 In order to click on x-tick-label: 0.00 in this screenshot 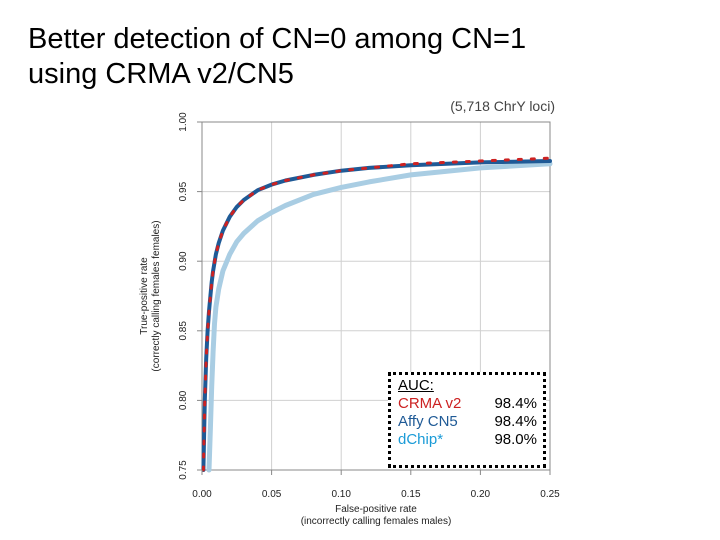, I will do `click(202, 494)`.